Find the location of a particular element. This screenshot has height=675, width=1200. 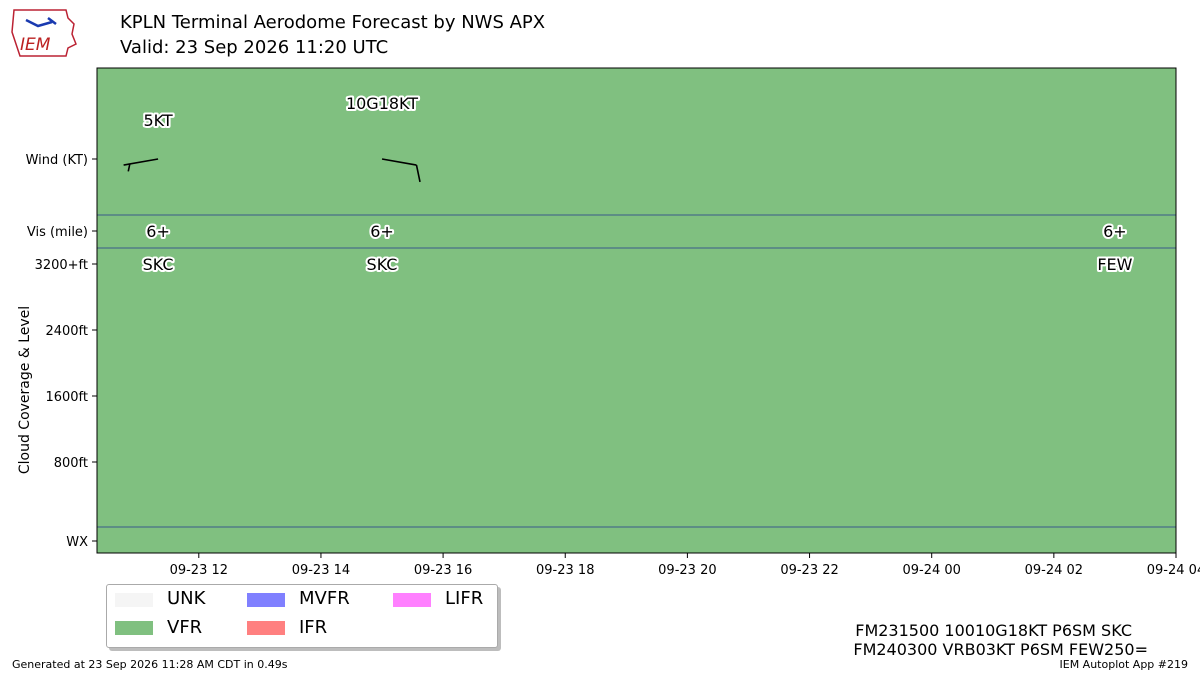

y-tick-label: Vis (mile) is located at coordinates (57, 232).